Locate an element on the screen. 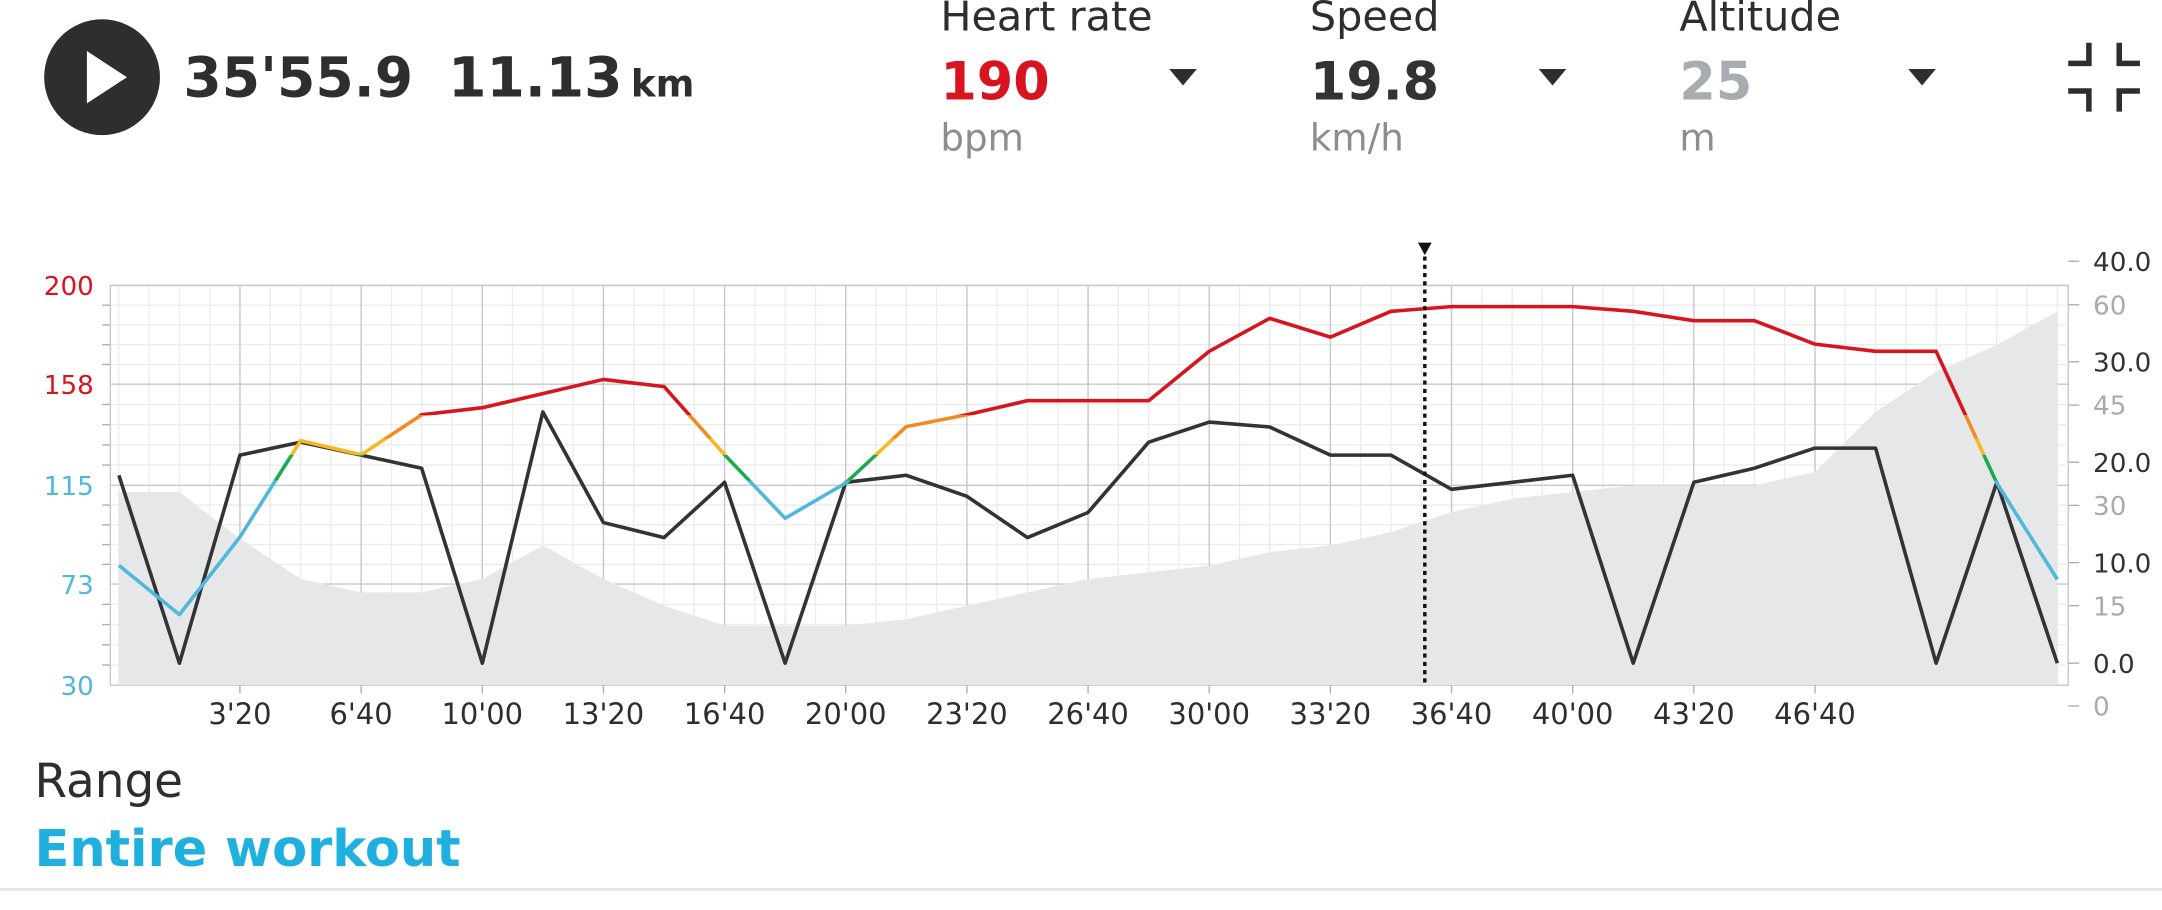 This screenshot has height=910, width=2162. y-tick-label: 30 is located at coordinates (76, 687).